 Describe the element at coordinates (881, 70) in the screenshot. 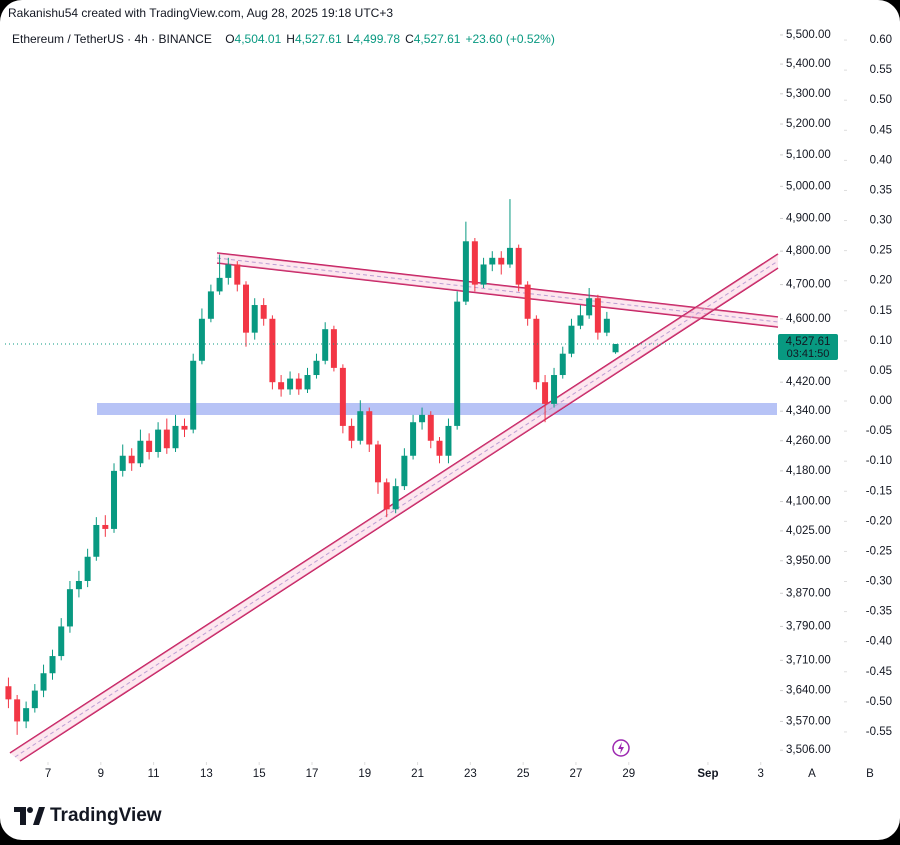

I see `y2-tick-label: 0.55` at that location.